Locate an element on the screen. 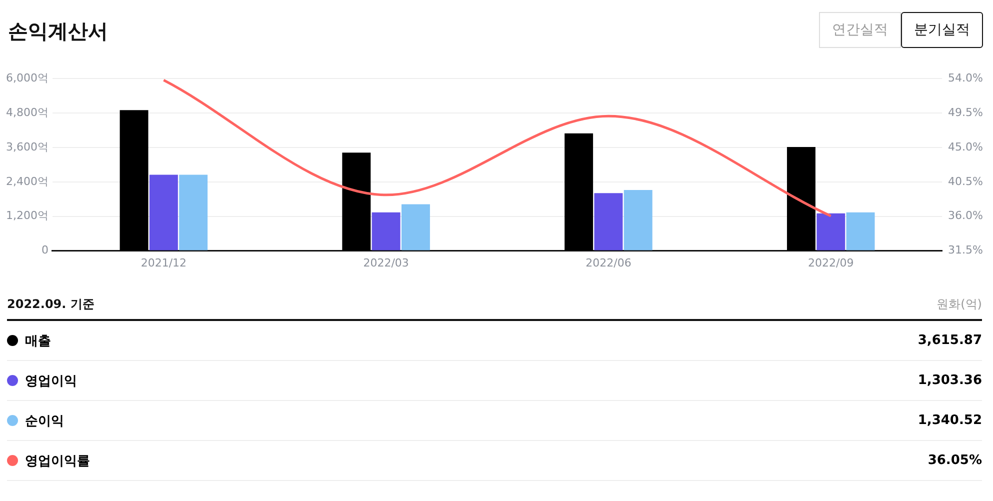 This screenshot has width=993, height=501. legend-label: 영업이익률 is located at coordinates (57, 461).